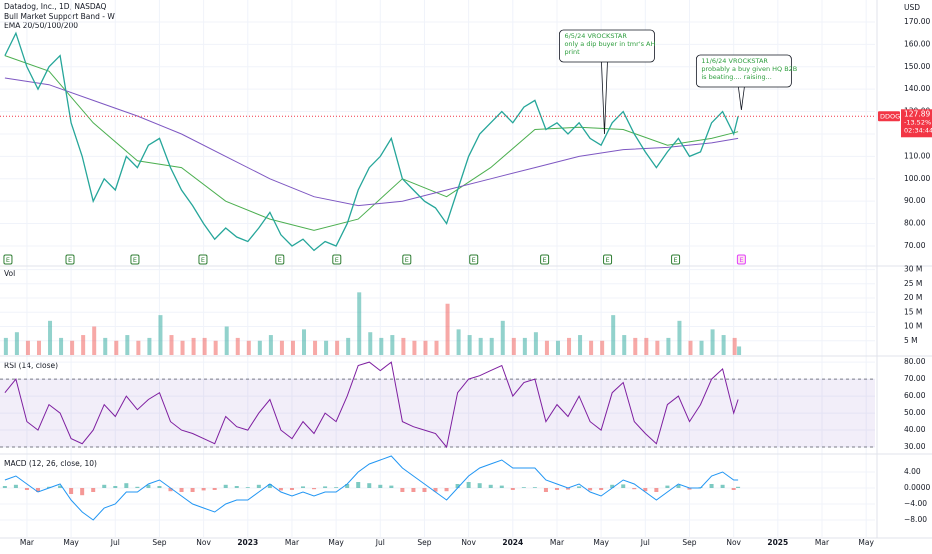  I want to click on pane-label: Vol, so click(9, 273).